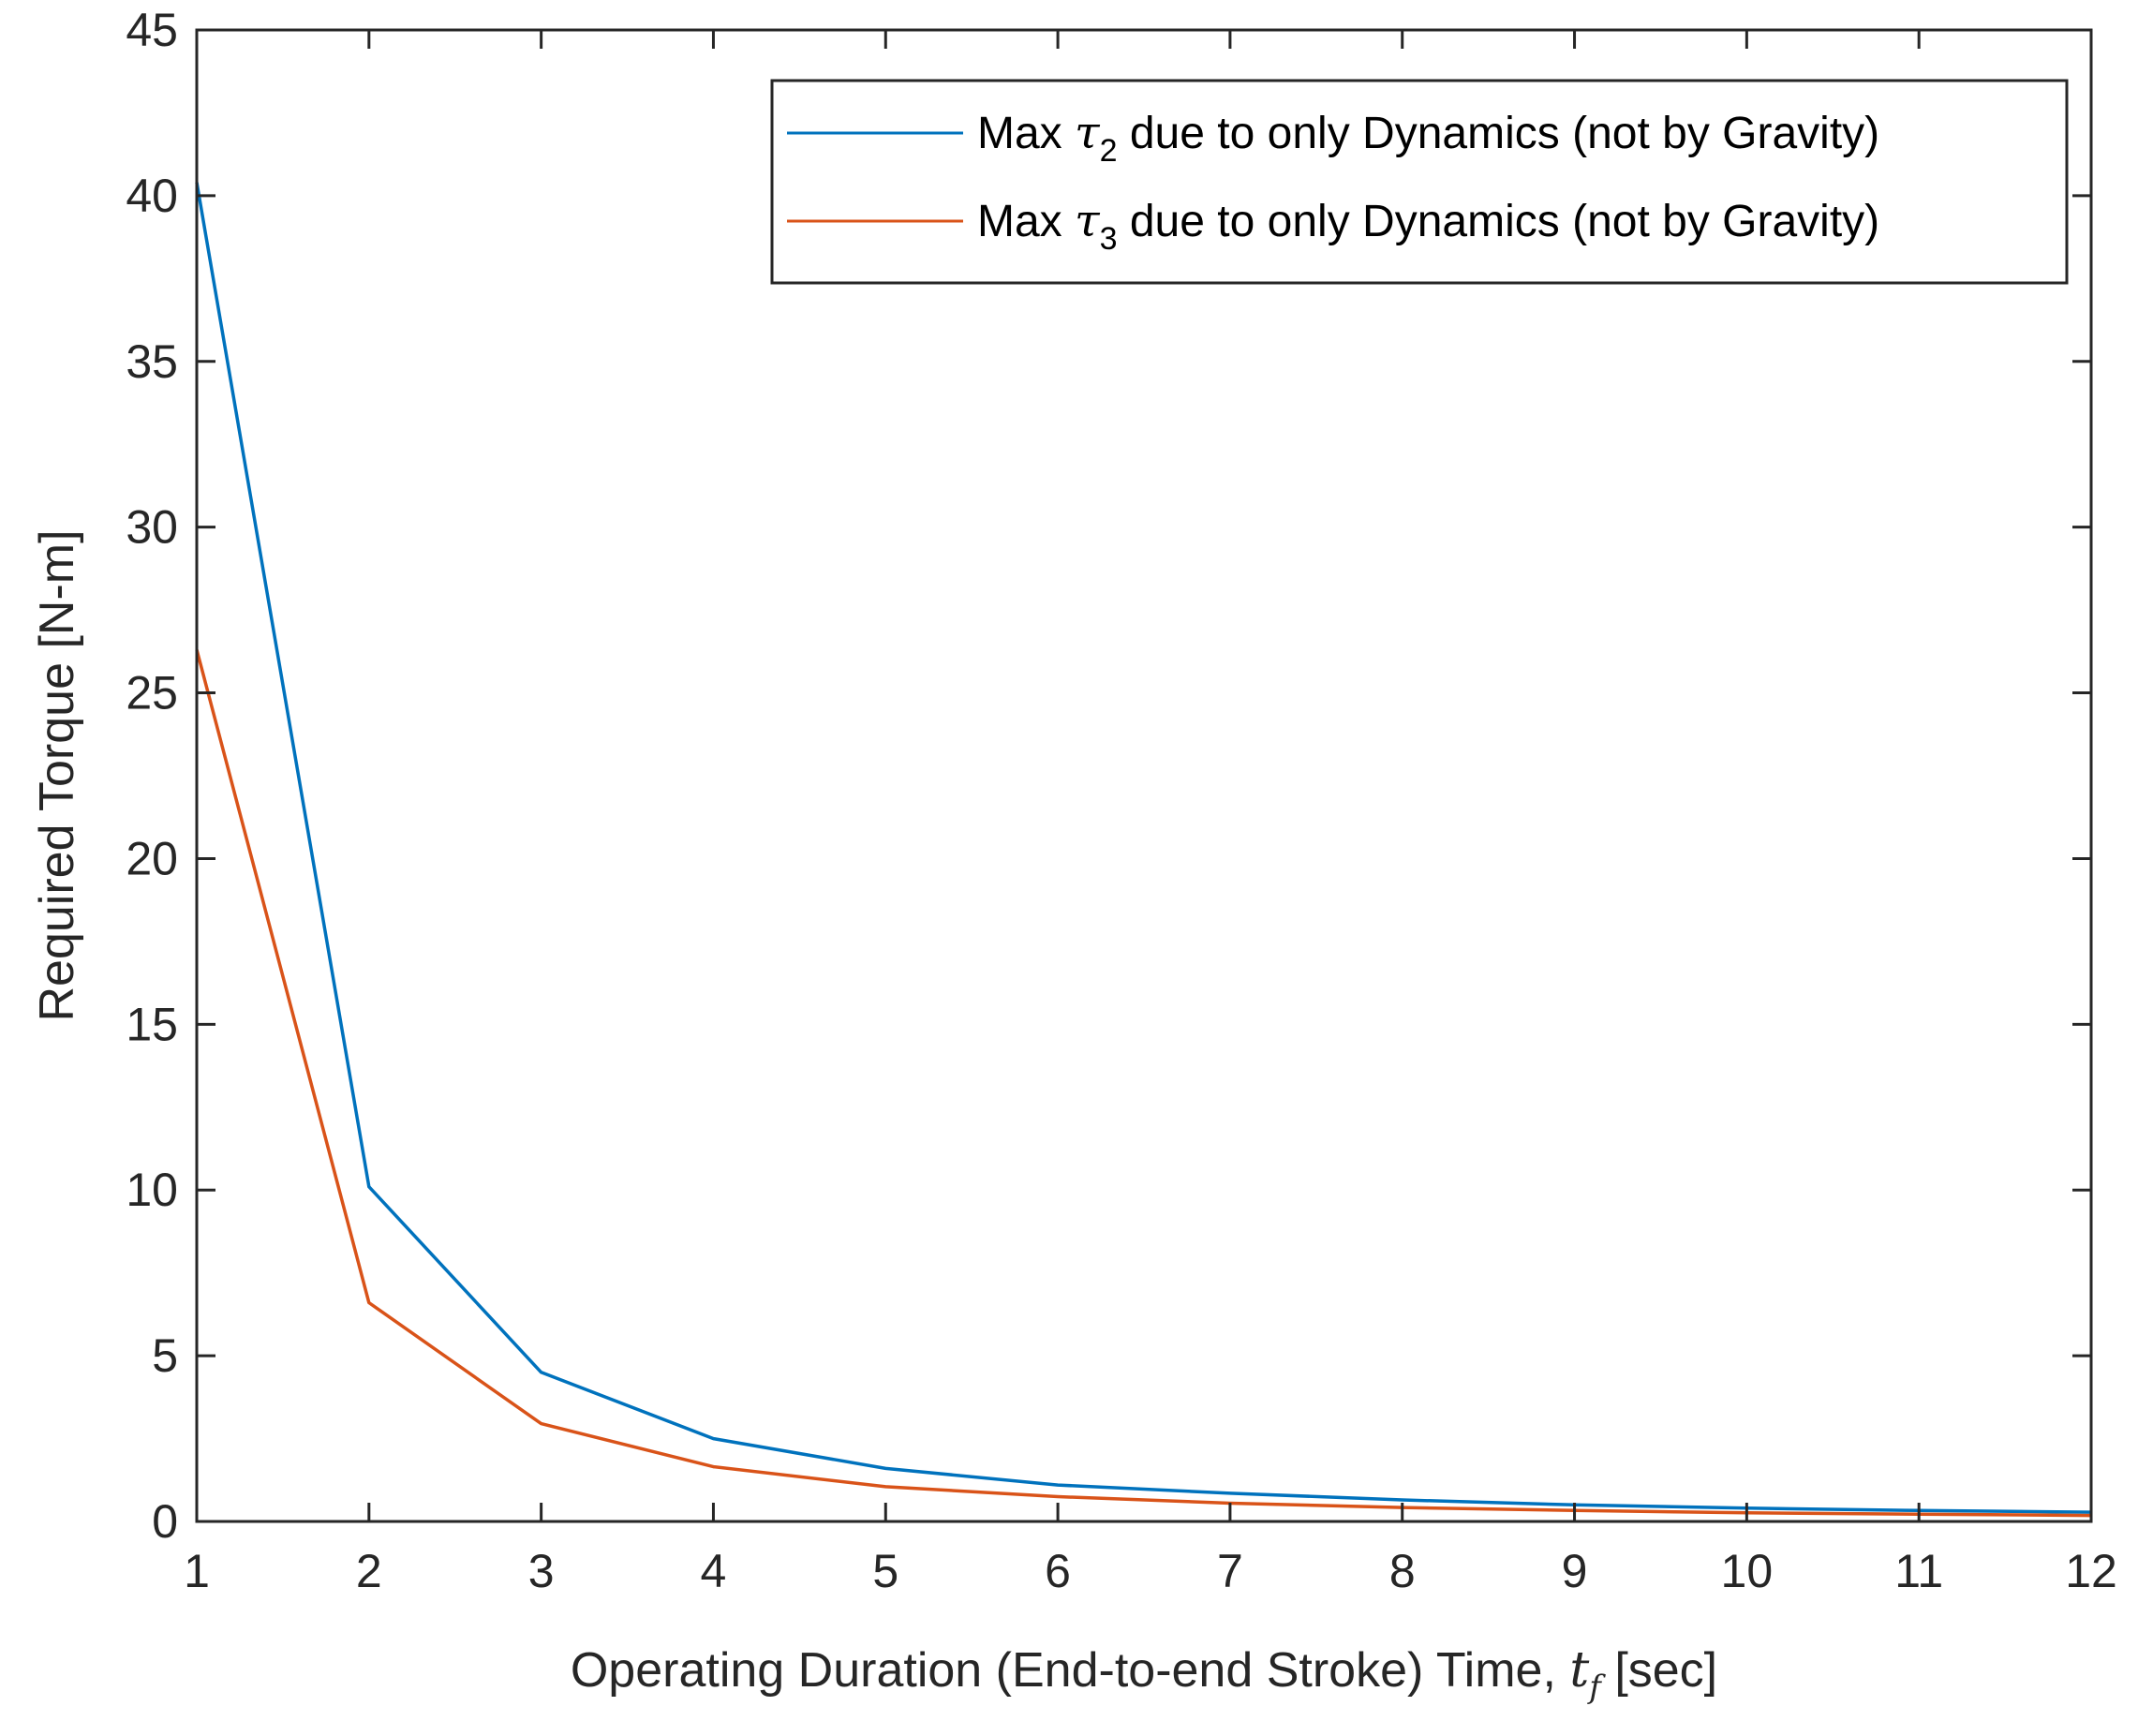 The image size is (2138, 1736). What do you see at coordinates (57, 775) in the screenshot?
I see `y-axis-label: Required Torque [N-m]` at bounding box center [57, 775].